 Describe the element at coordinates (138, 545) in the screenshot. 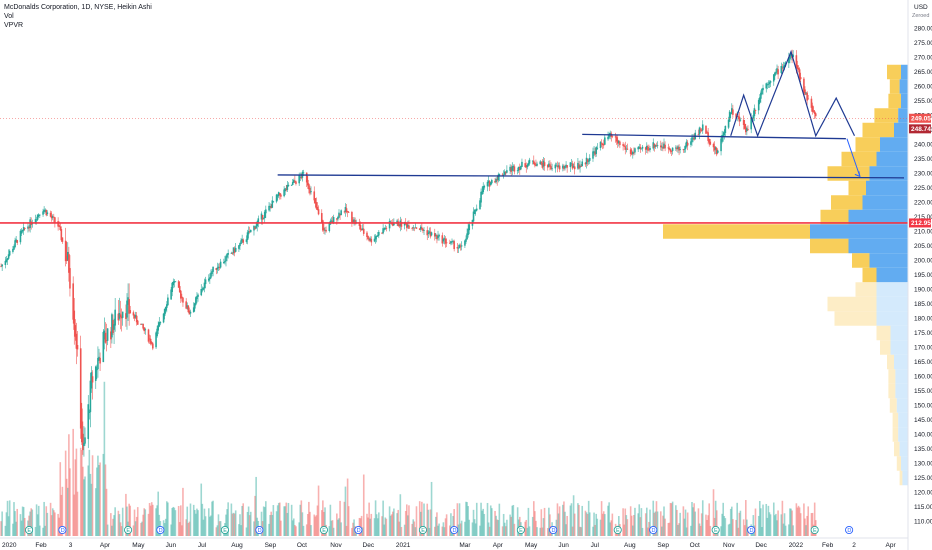

I see `time-tick-label: May` at that location.